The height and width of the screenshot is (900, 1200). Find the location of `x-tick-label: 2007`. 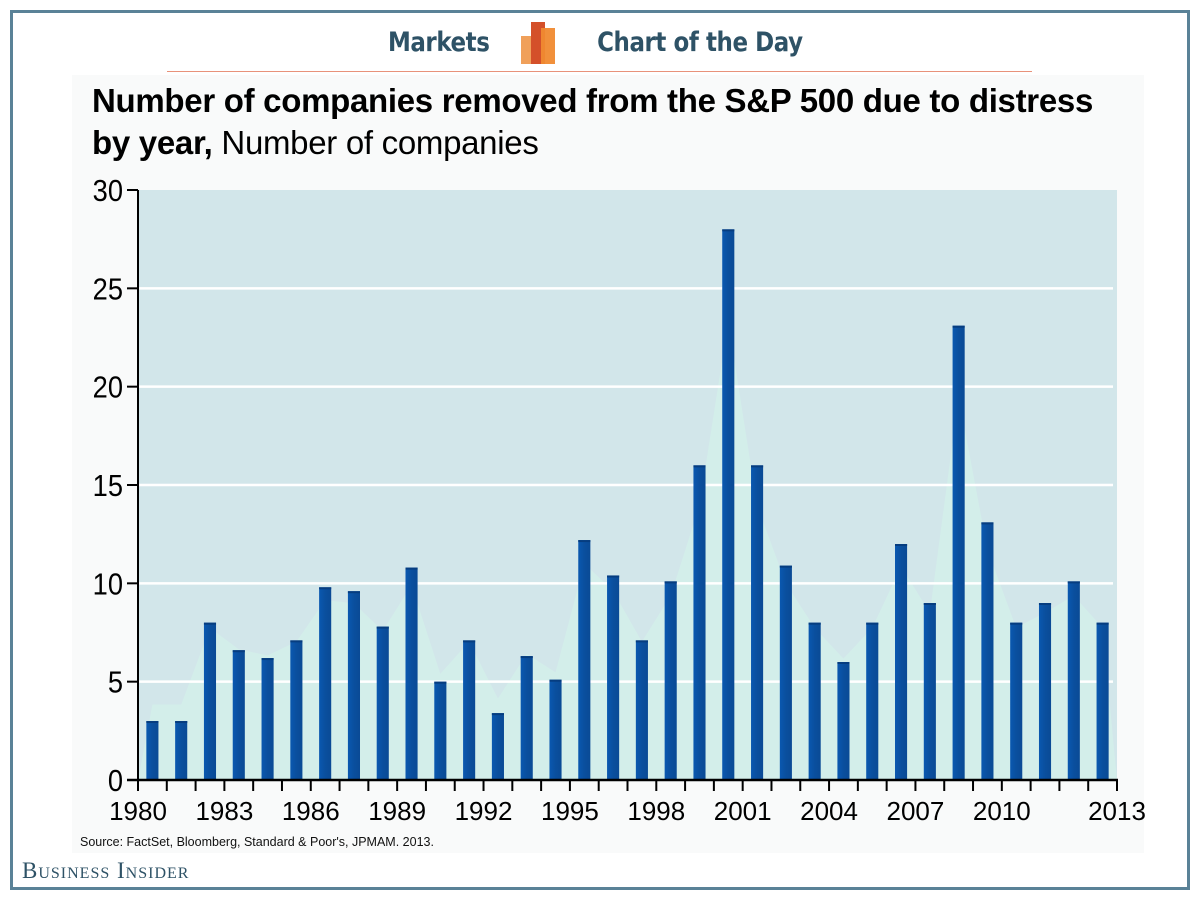

x-tick-label: 2007 is located at coordinates (916, 811).